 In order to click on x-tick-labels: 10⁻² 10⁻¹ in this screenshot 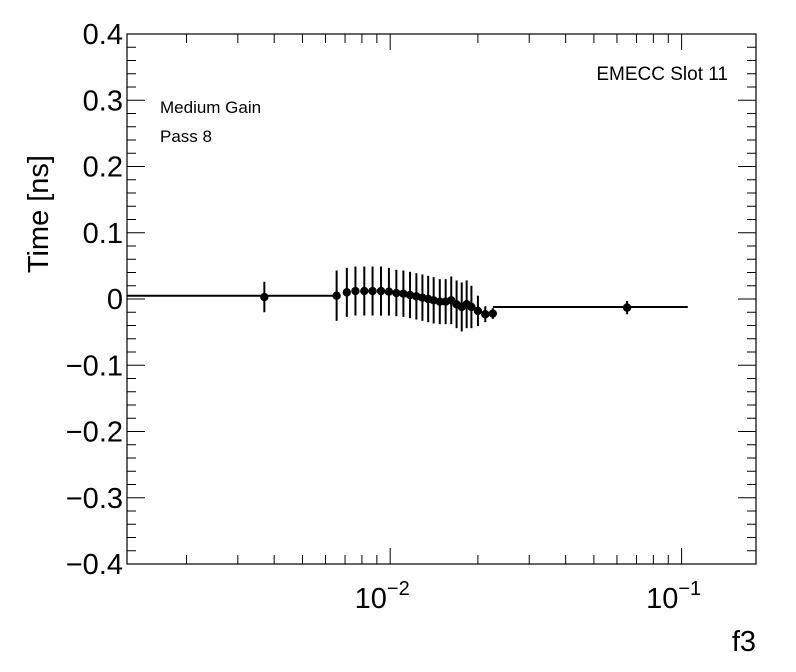, I will do `click(528, 596)`.